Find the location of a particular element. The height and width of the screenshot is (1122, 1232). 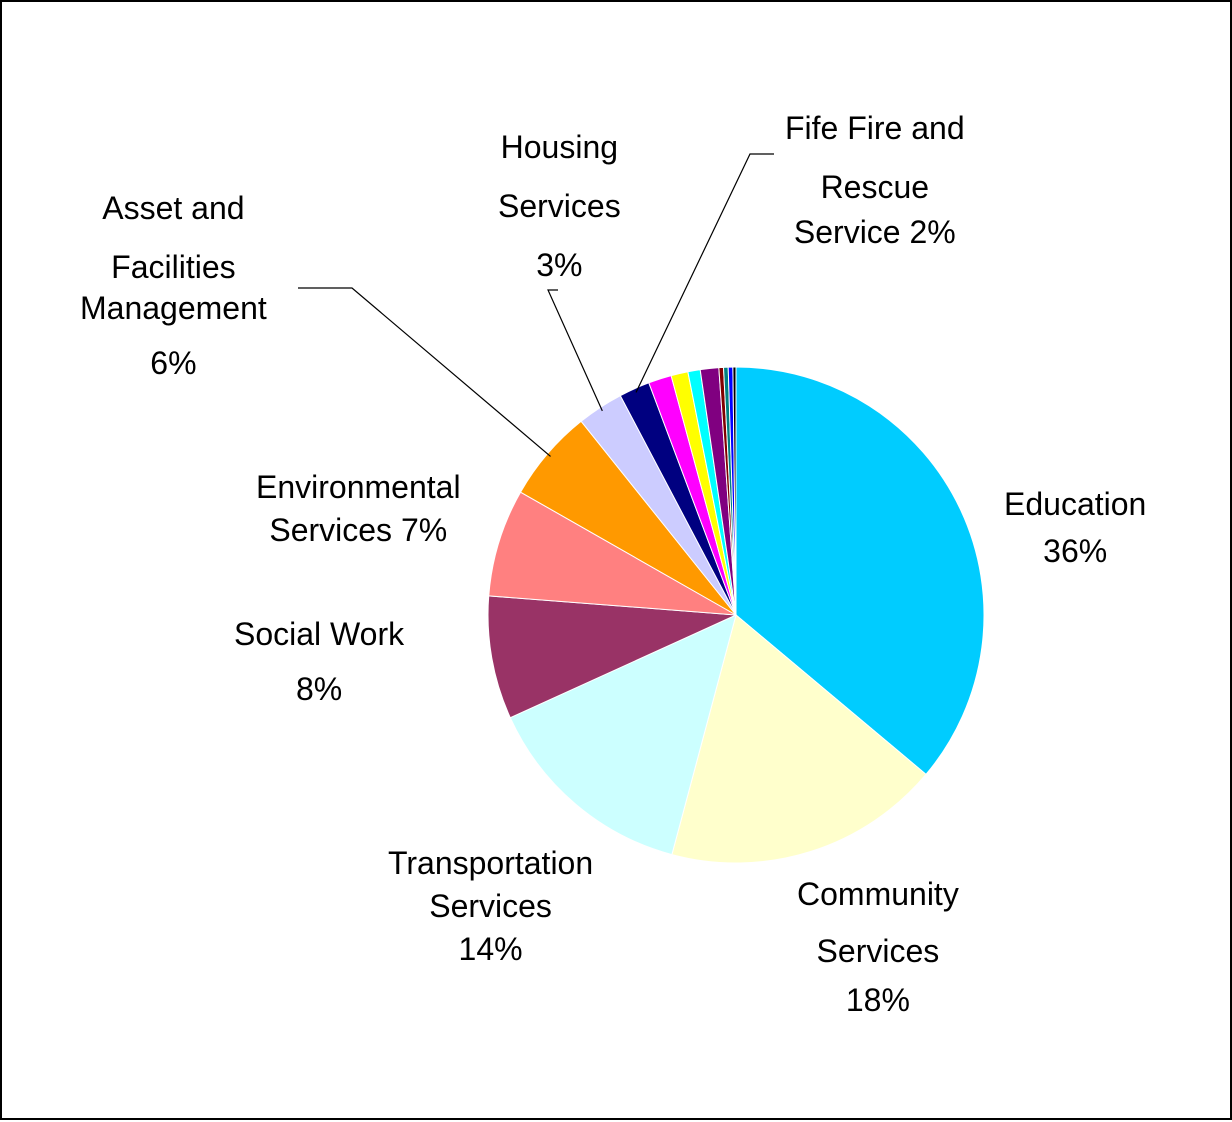

slice-label-transportation-services: Transportation Services 14% is located at coordinates (491, 906).